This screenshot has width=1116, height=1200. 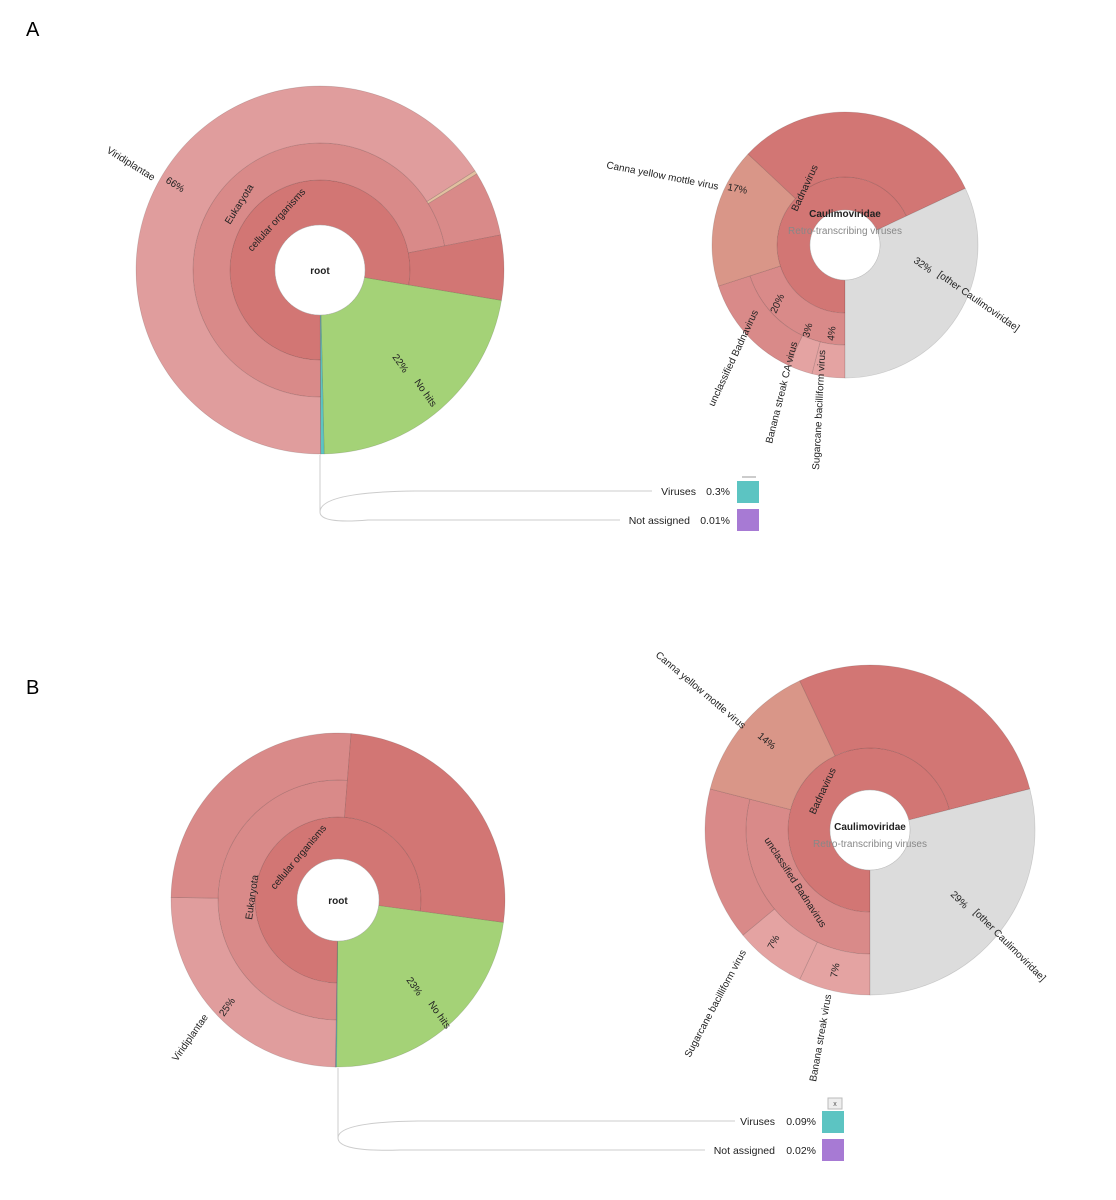 What do you see at coordinates (734, 358) in the screenshot?
I see `segment-label: unclassified Badnavirus` at bounding box center [734, 358].